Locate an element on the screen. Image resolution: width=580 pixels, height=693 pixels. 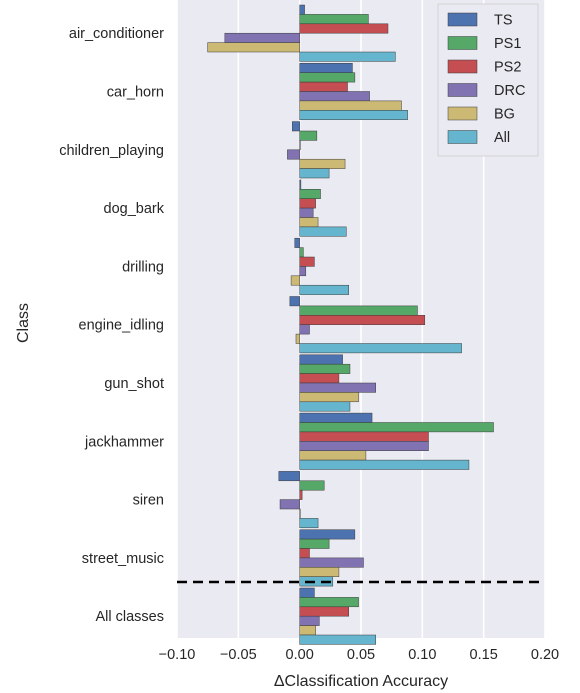
bar-bg-street_music is located at coordinates (319, 572).